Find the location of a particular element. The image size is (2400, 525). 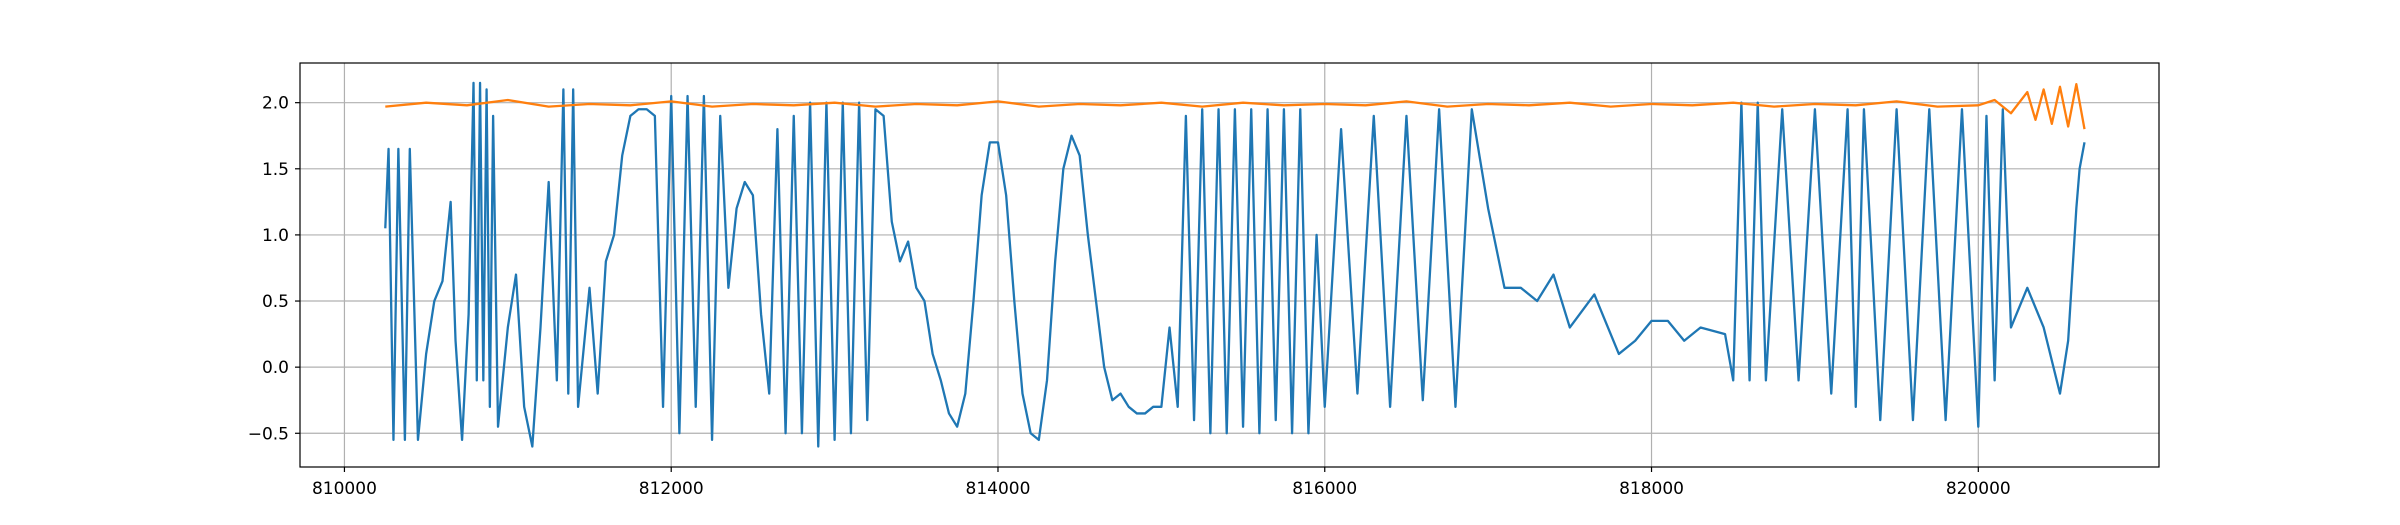

x-tick-label: 812000 is located at coordinates (671, 489).